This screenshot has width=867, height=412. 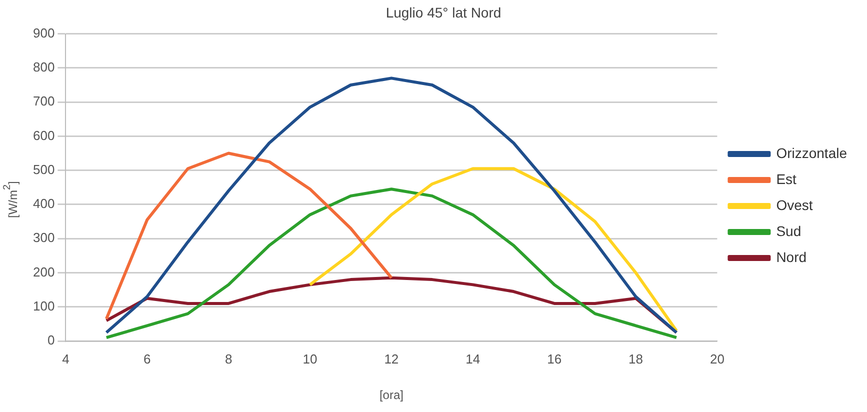 What do you see at coordinates (43, 32) in the screenshot?
I see `y-tick-label: 900` at bounding box center [43, 32].